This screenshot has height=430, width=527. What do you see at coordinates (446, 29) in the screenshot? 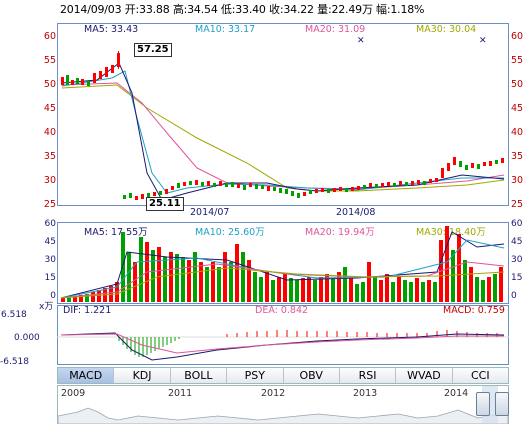
I see `price-ma30-label: MA30: 30.04` at bounding box center [446, 29].